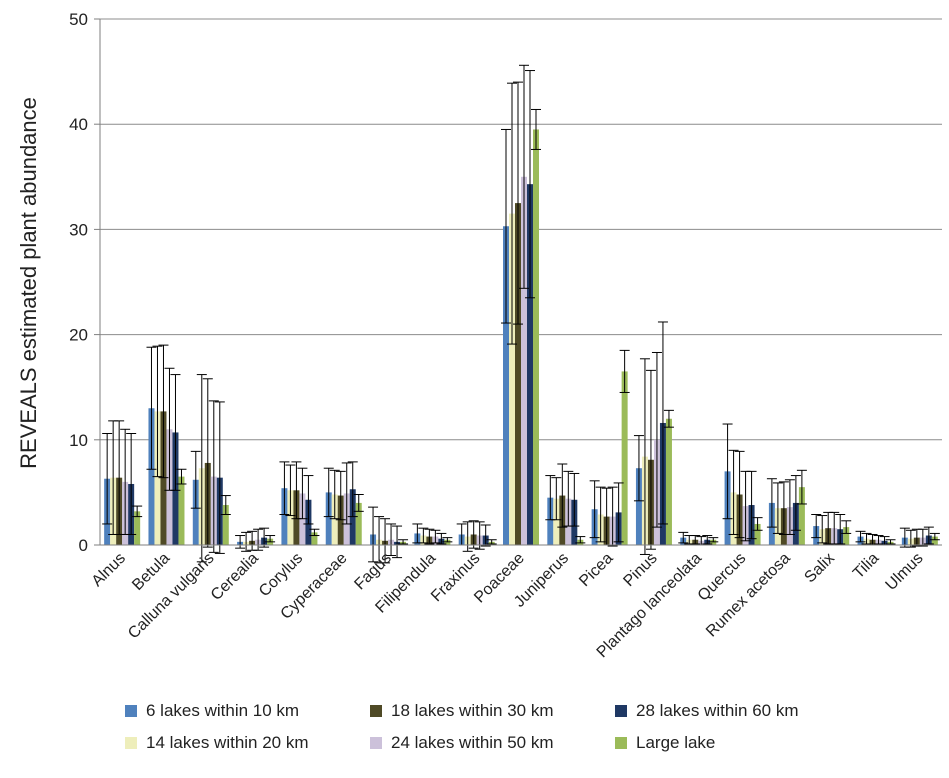  What do you see at coordinates (676, 742) in the screenshot?
I see `legend-label: Large lake` at bounding box center [676, 742].